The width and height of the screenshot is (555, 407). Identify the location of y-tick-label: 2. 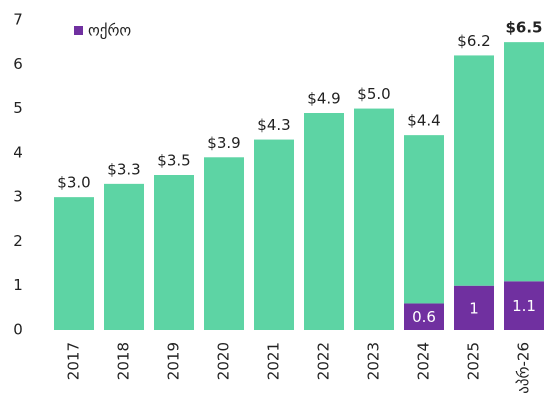
(18, 241).